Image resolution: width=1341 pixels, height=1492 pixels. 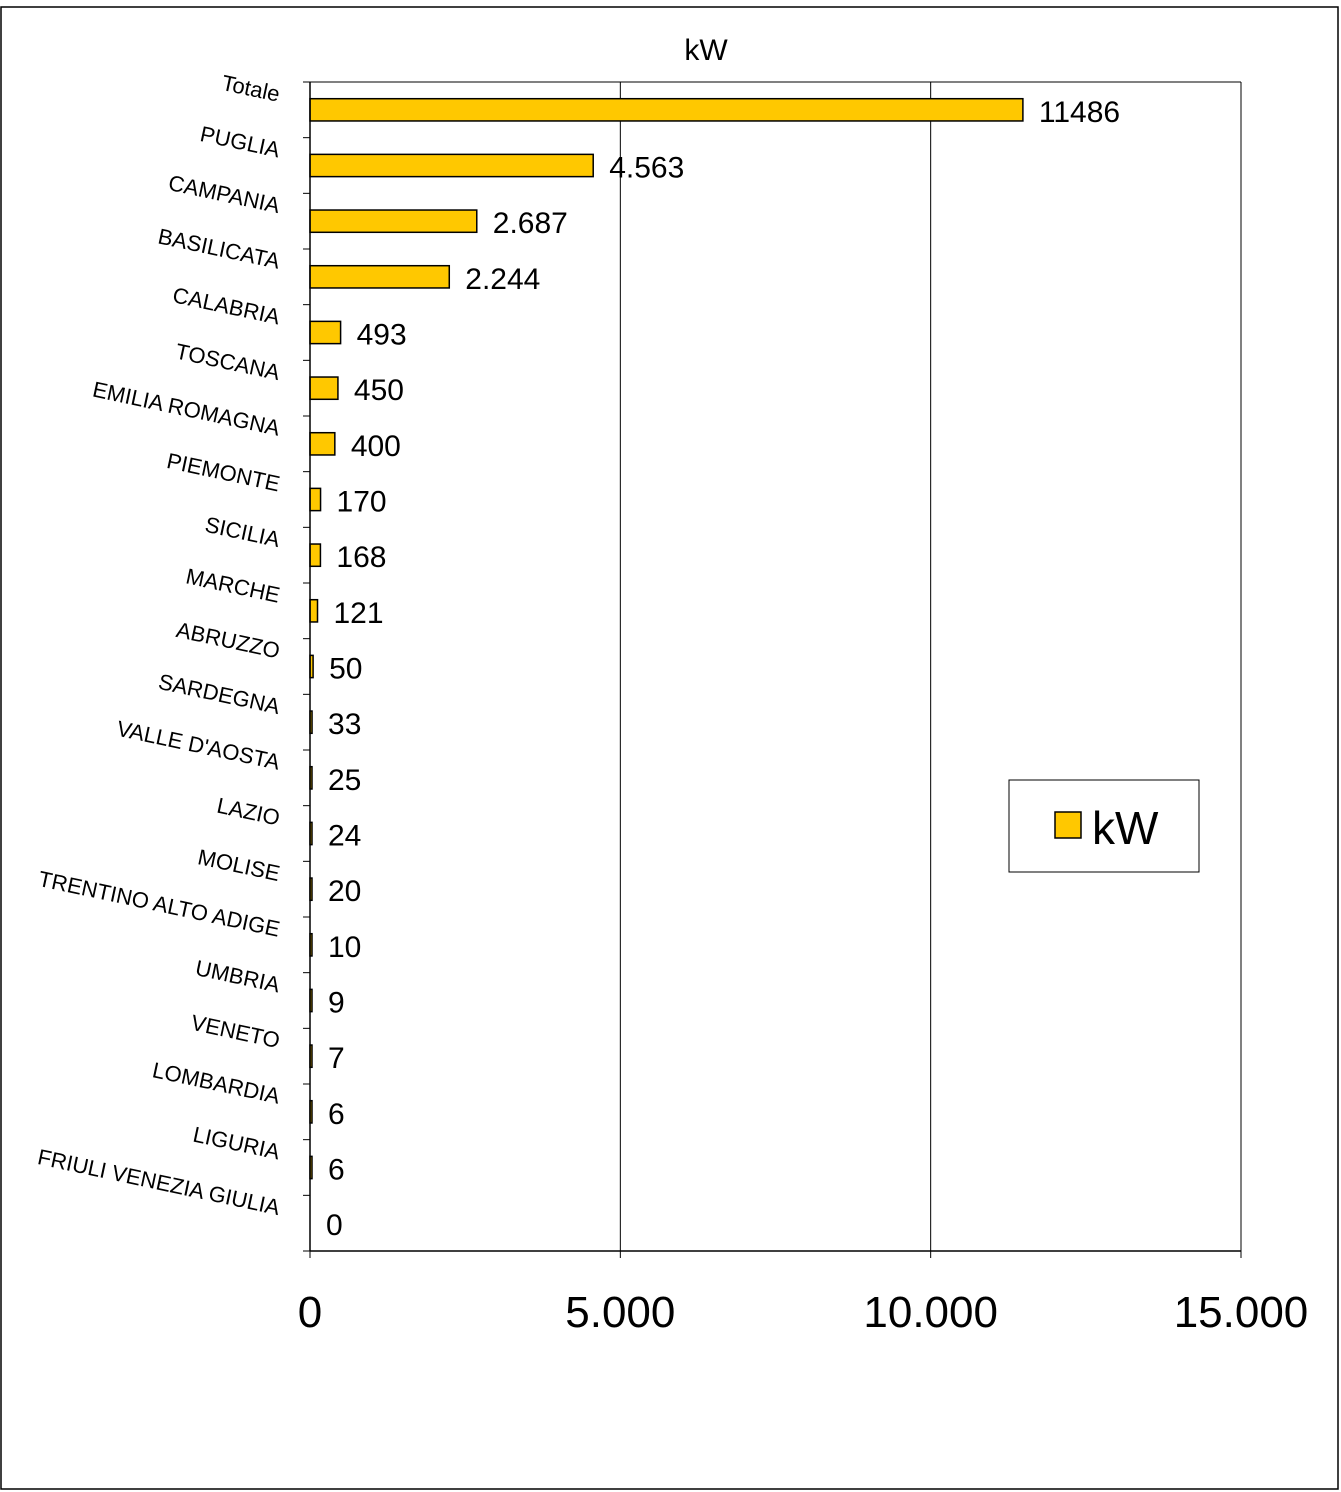 What do you see at coordinates (502, 279) in the screenshot?
I see `value-label: 2.244` at bounding box center [502, 279].